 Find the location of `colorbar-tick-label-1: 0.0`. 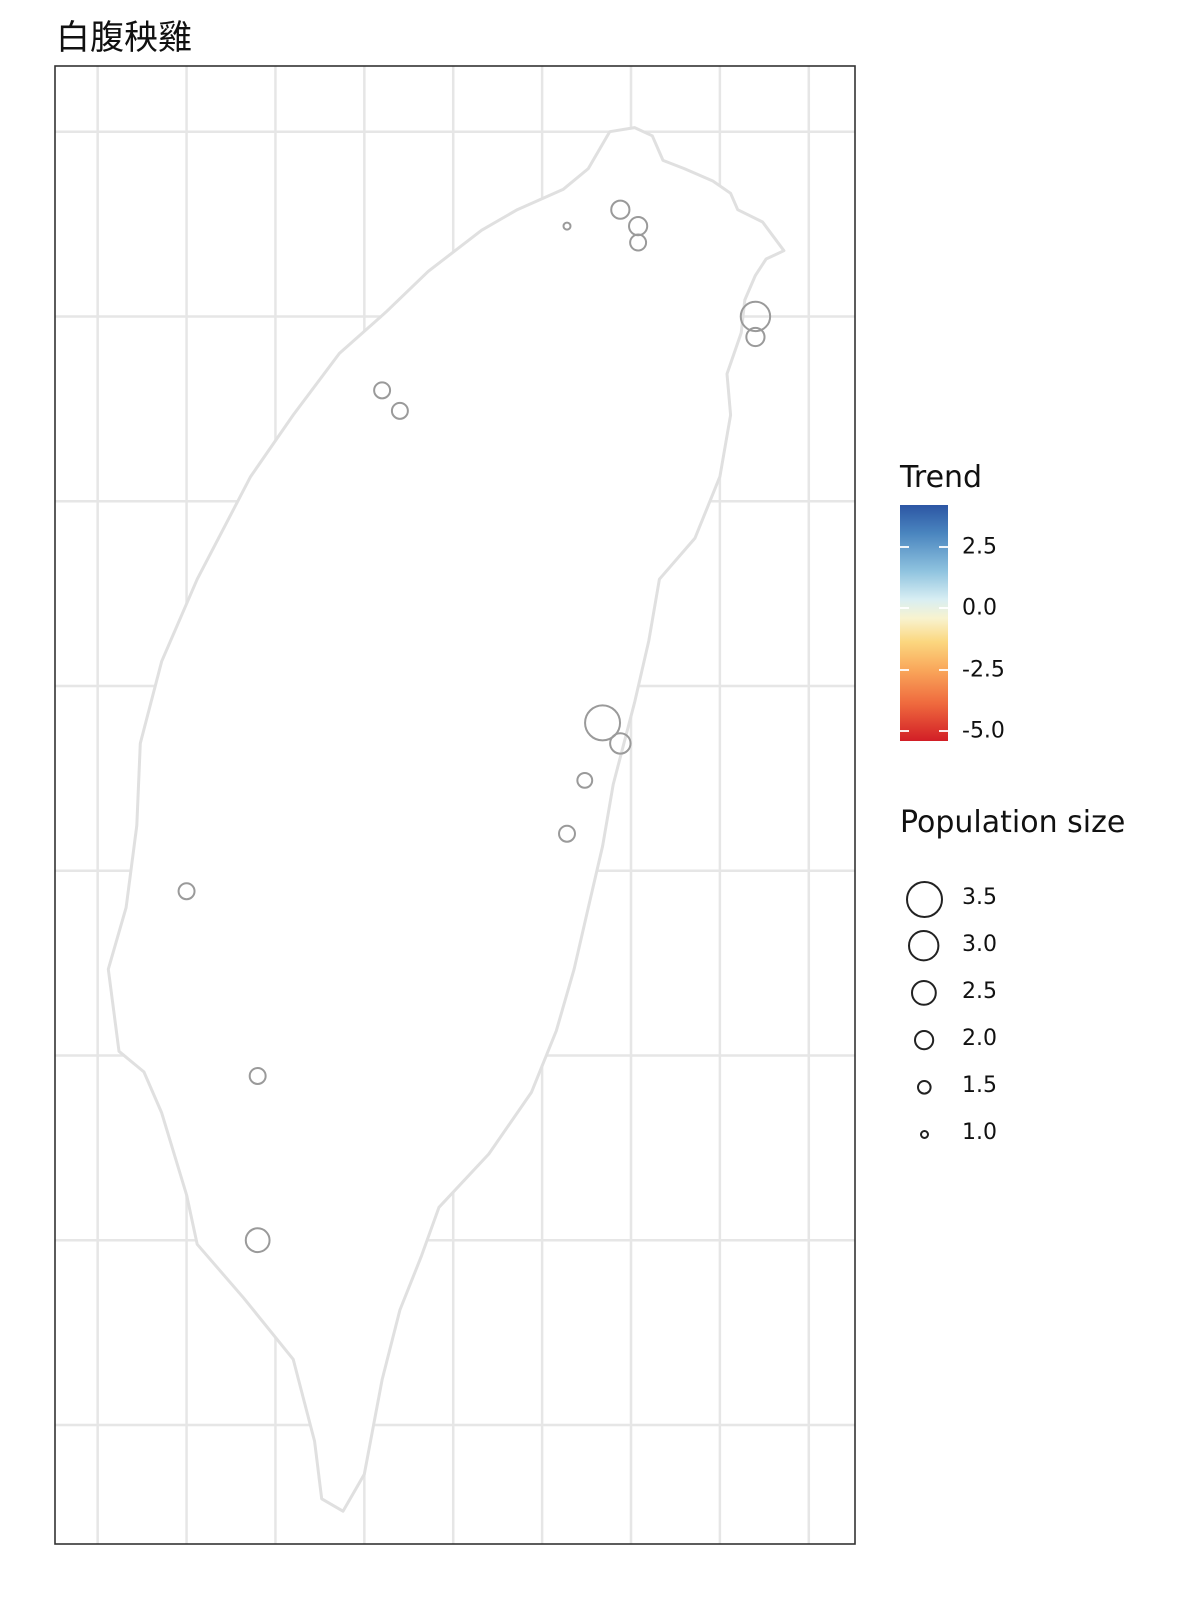

colorbar-tick-label-1: 0.0 is located at coordinates (979, 608).